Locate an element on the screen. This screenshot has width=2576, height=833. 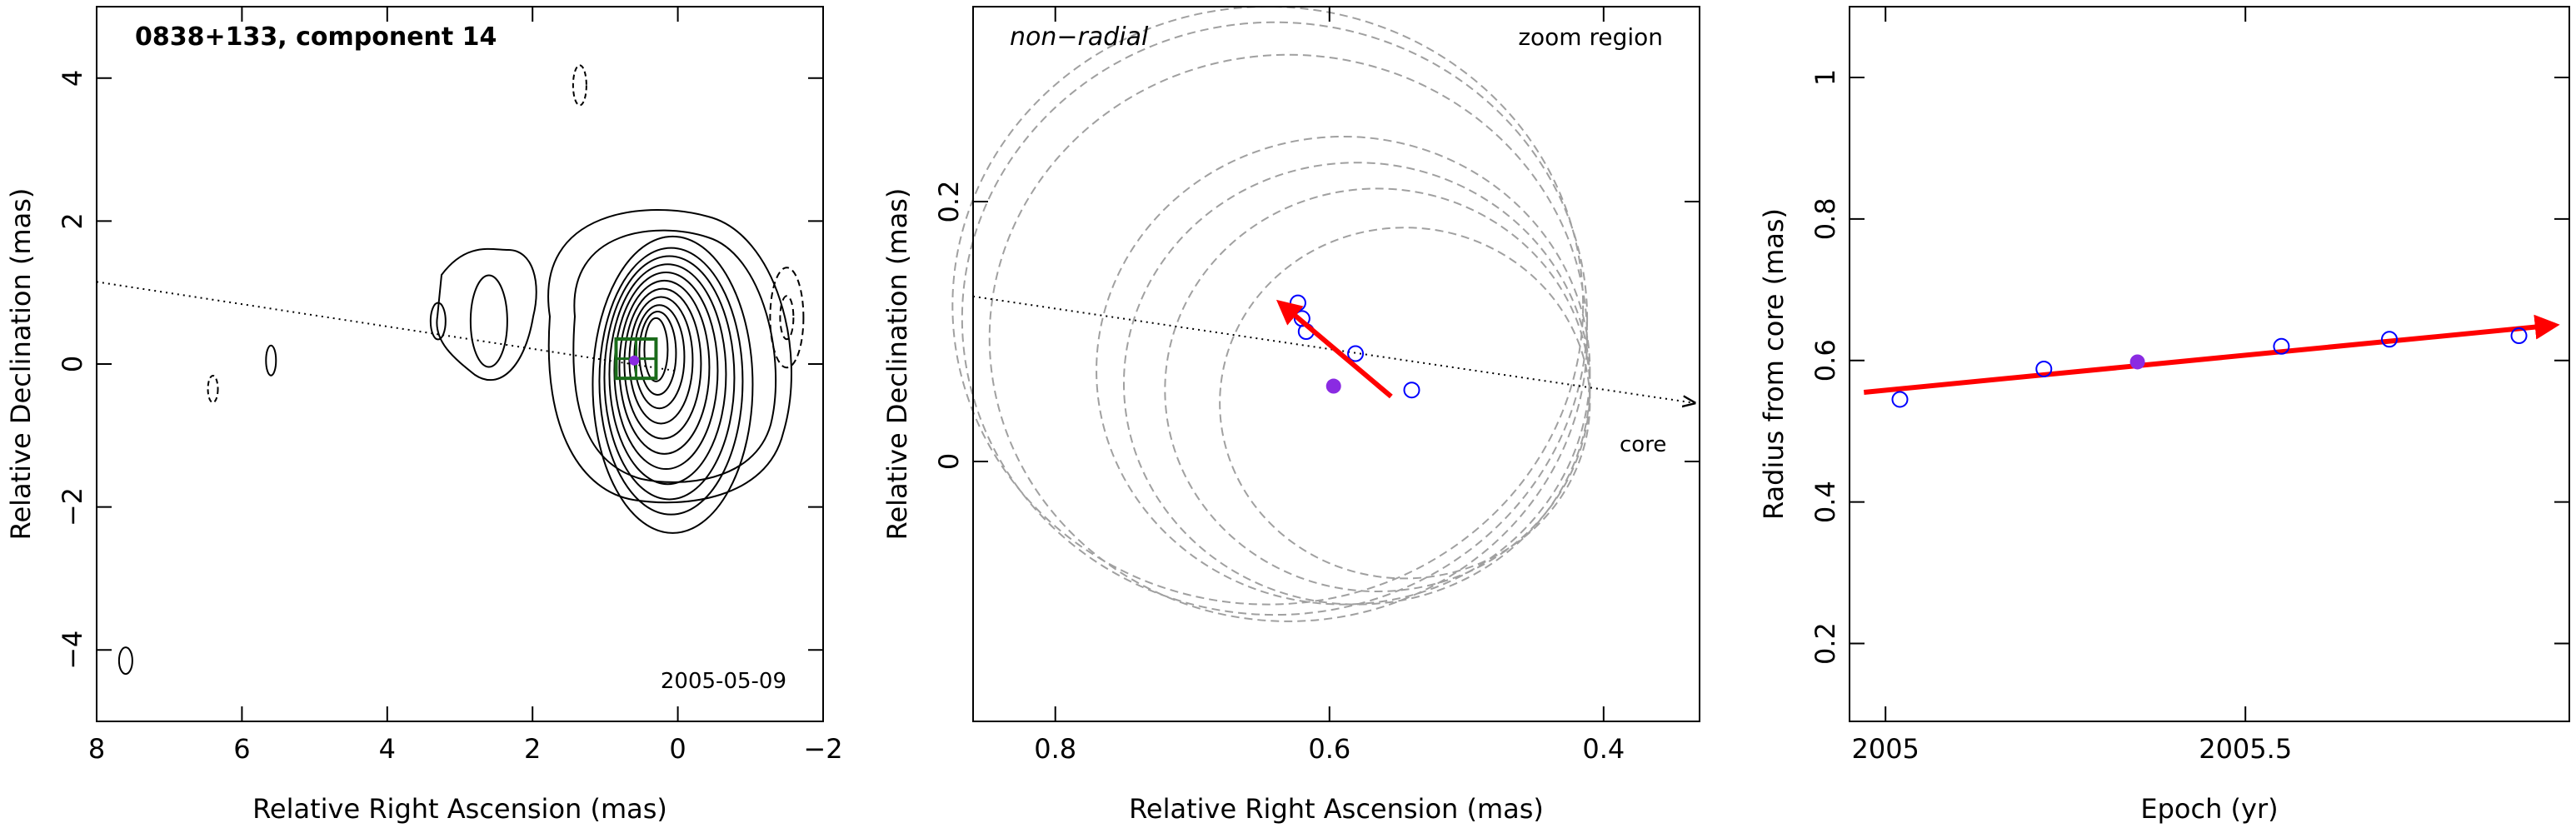
y-tick-label: −2 is located at coordinates (72, 506).